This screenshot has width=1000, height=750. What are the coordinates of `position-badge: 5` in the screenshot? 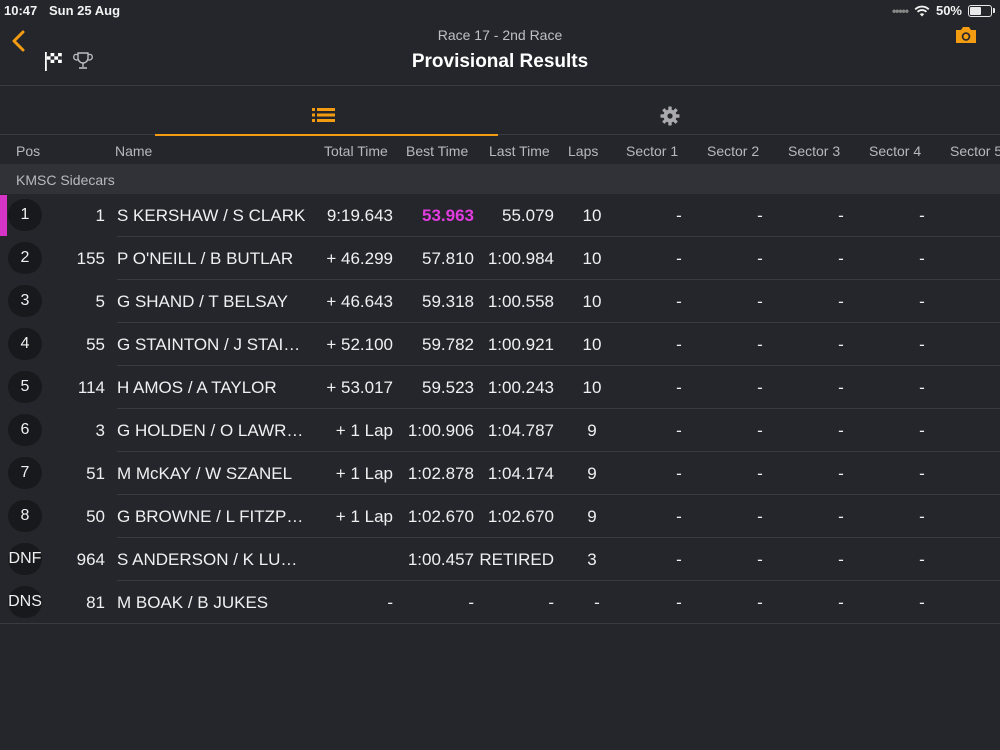 It's located at (25, 387).